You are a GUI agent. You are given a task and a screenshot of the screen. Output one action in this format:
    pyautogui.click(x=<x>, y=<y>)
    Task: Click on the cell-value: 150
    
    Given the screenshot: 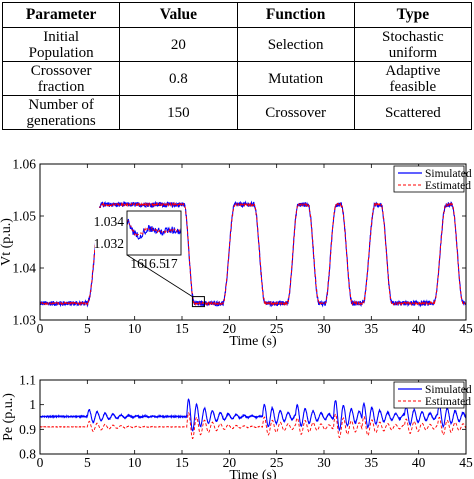 What is the action you would take?
    pyautogui.click(x=178, y=112)
    